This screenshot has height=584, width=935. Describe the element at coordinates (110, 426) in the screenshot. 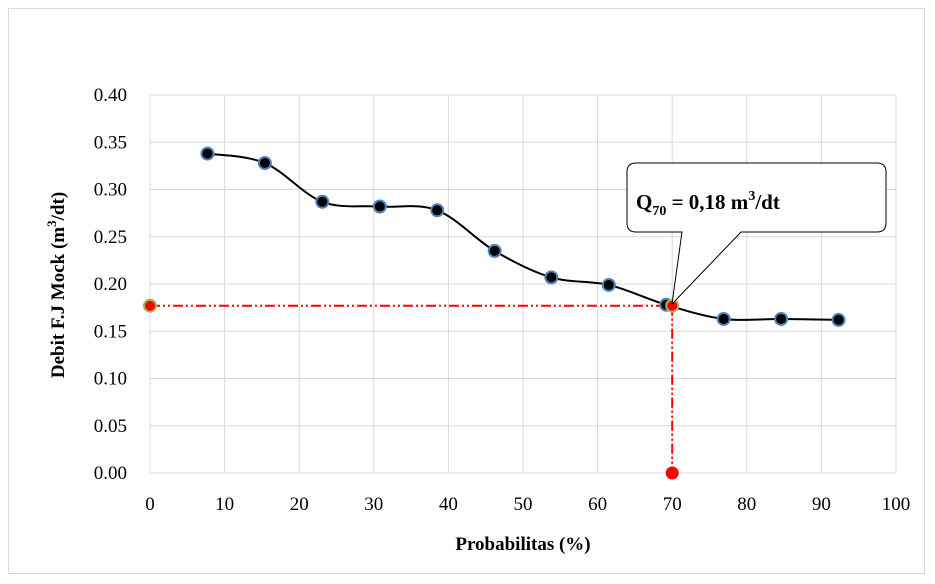

I see `y-tick-label-1: 0.05` at that location.